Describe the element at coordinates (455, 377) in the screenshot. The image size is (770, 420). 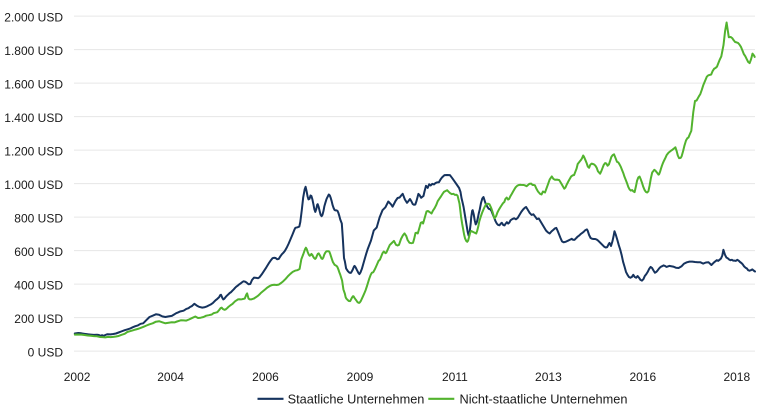
I see `svg-text: 2011` at that location.